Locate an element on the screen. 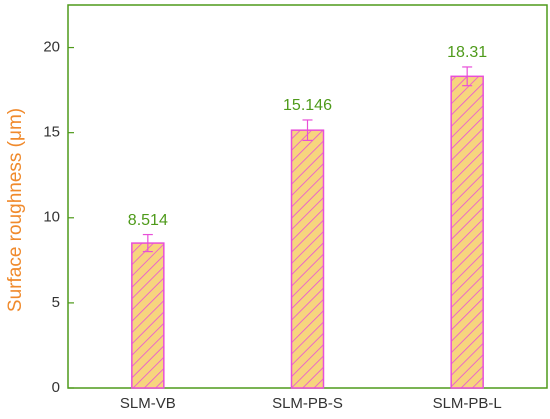 The image size is (550, 419). y-axis-label: Surface roughness (μm) is located at coordinates (15, 210).